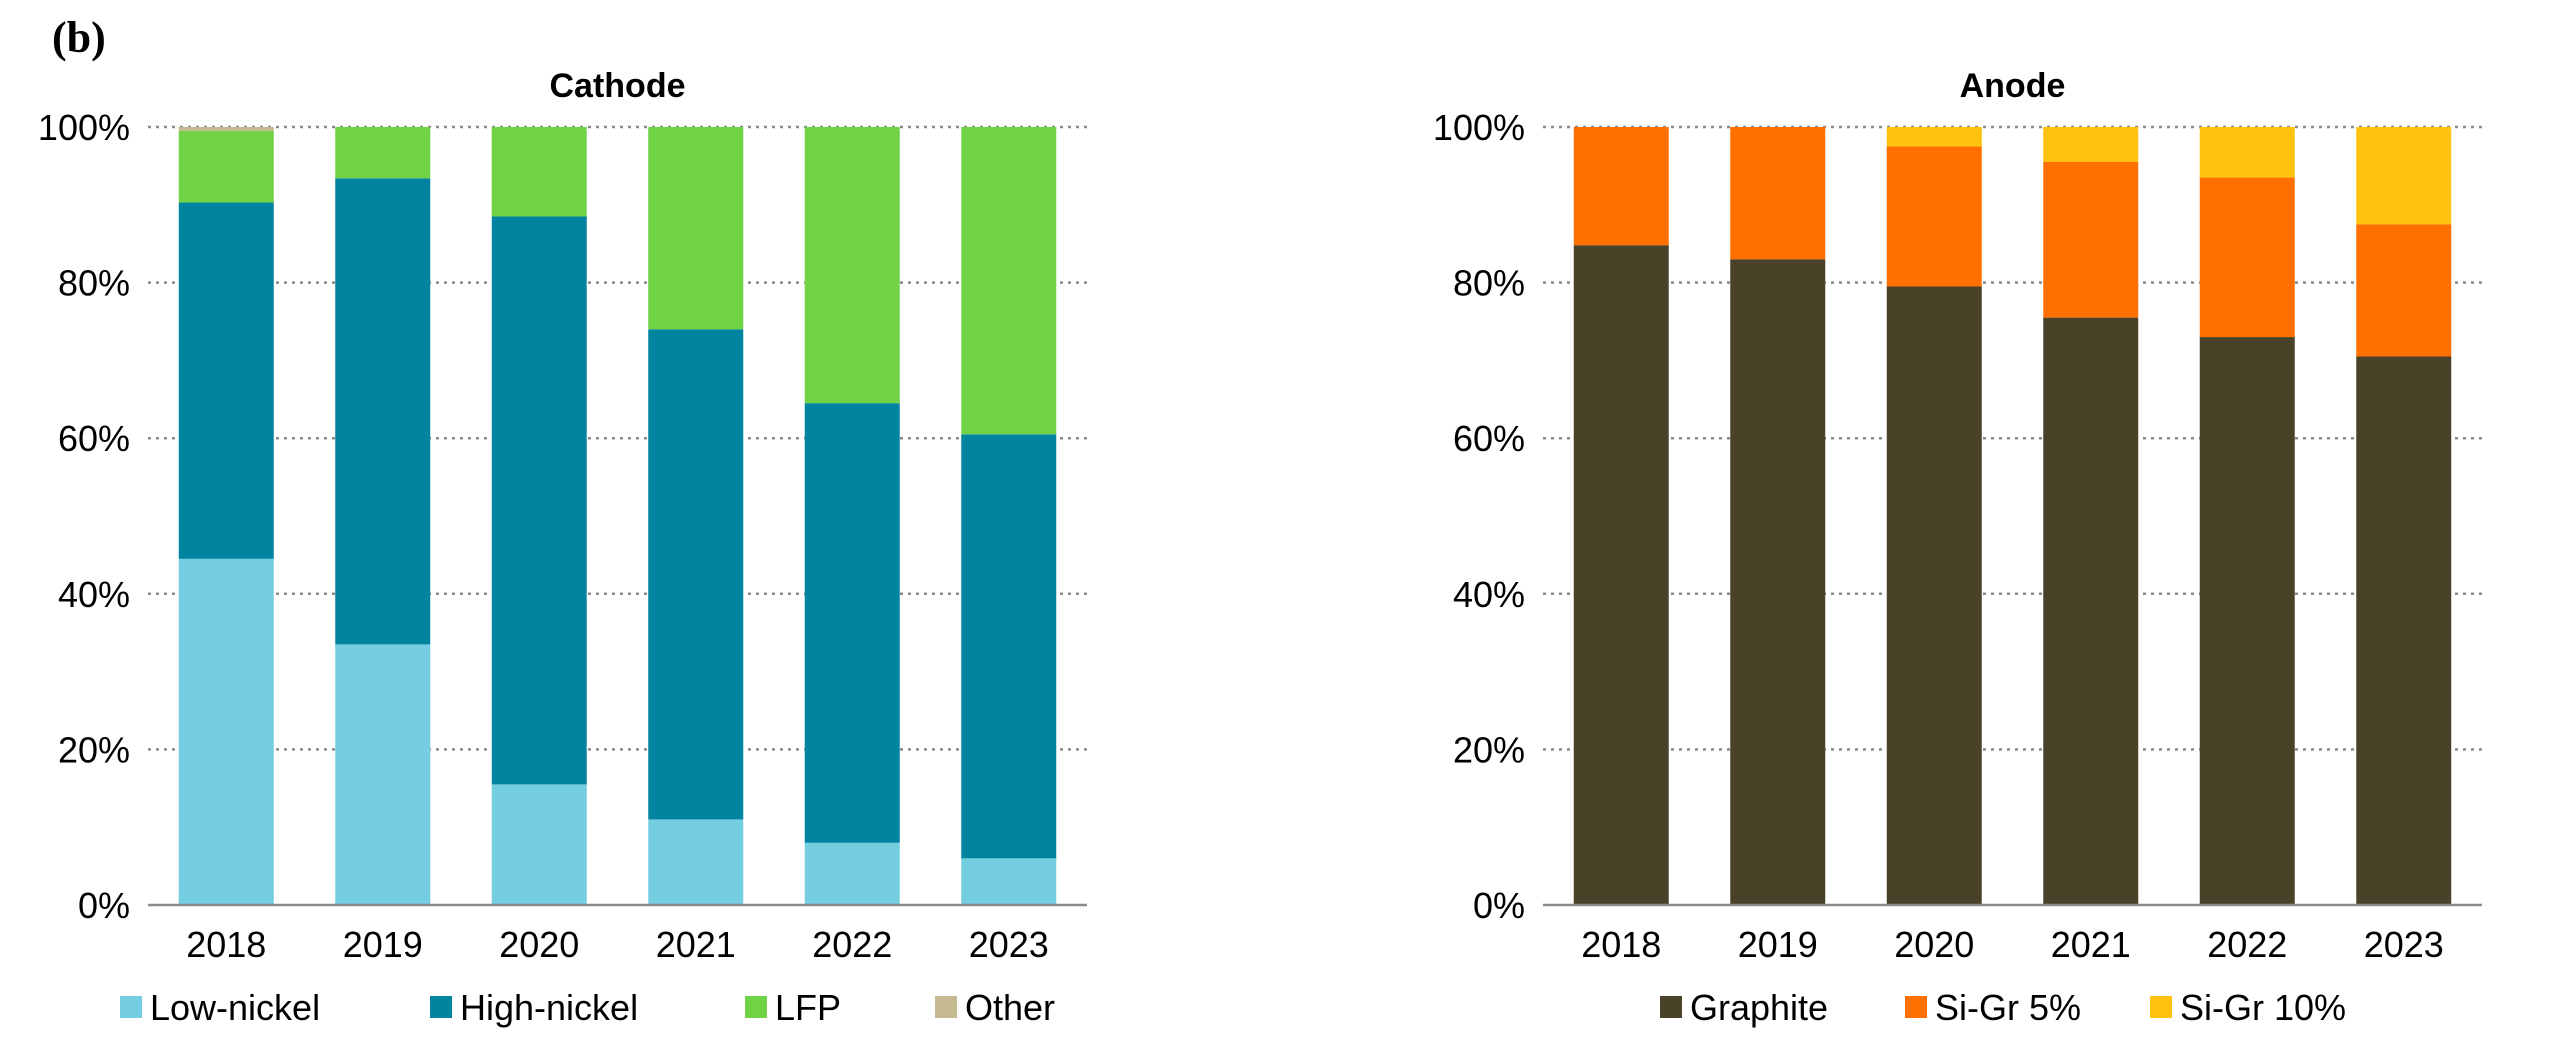 This screenshot has height=1059, width=2551. Describe the element at coordinates (1010, 1007) in the screenshot. I see `legend-label: Other` at that location.